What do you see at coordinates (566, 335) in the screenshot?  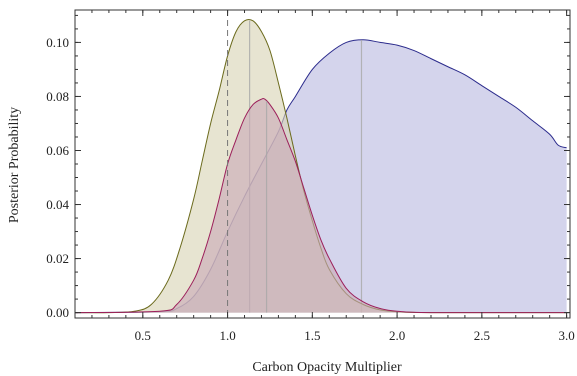 I see `x-tick-label: 3.0` at bounding box center [566, 335].